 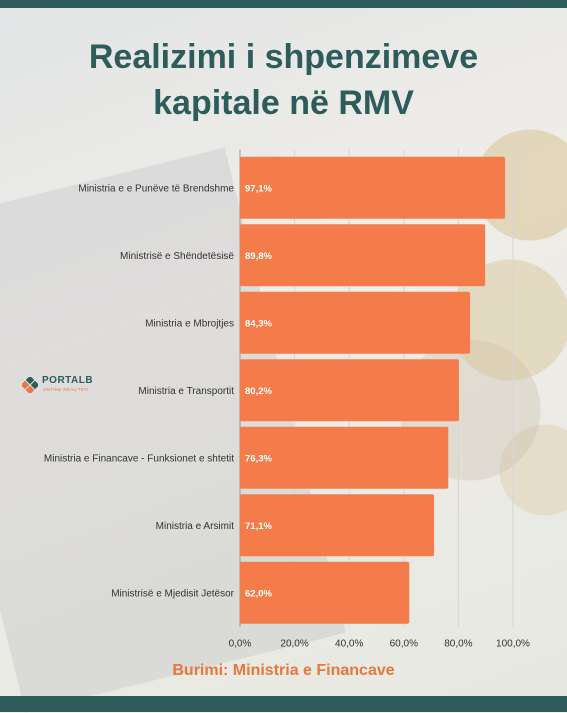 I want to click on value-label: 62,0%, so click(x=258, y=593).